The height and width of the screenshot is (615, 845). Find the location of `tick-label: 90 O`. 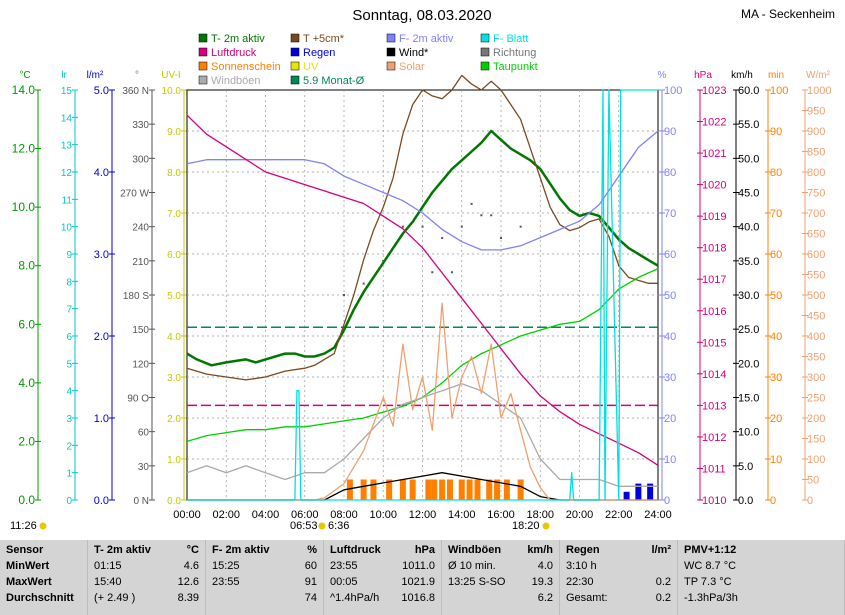

tick-label: 90 O is located at coordinates (138, 399).